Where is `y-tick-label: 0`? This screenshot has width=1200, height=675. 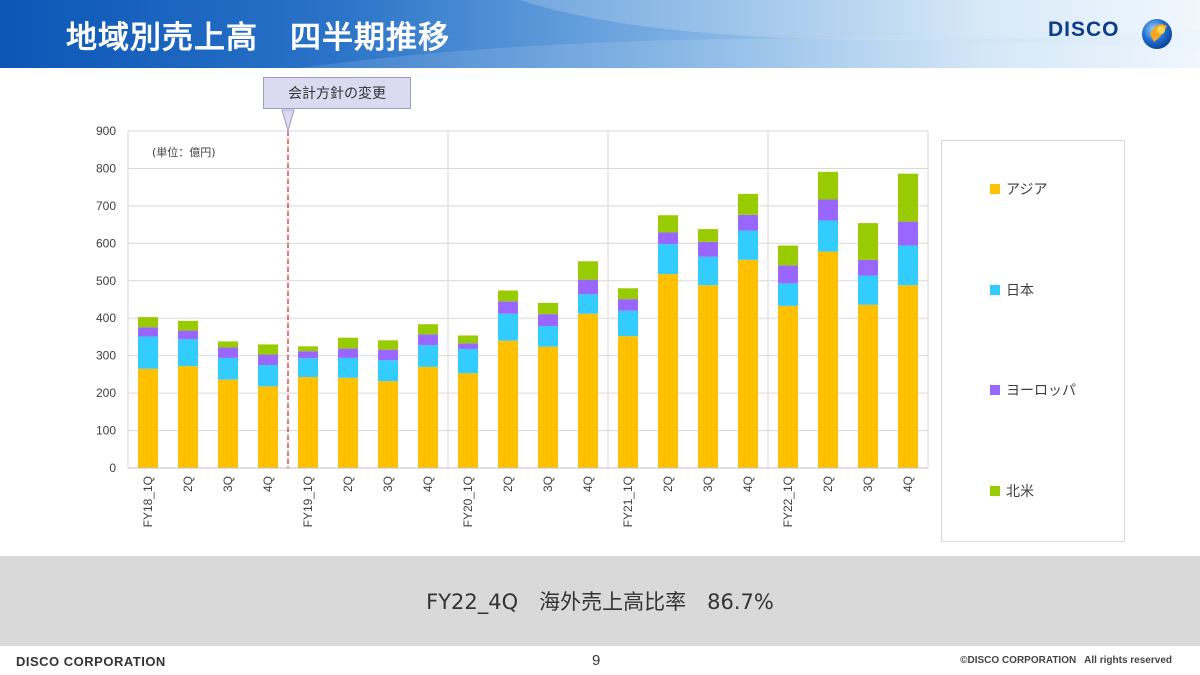 y-tick-label: 0 is located at coordinates (112, 468).